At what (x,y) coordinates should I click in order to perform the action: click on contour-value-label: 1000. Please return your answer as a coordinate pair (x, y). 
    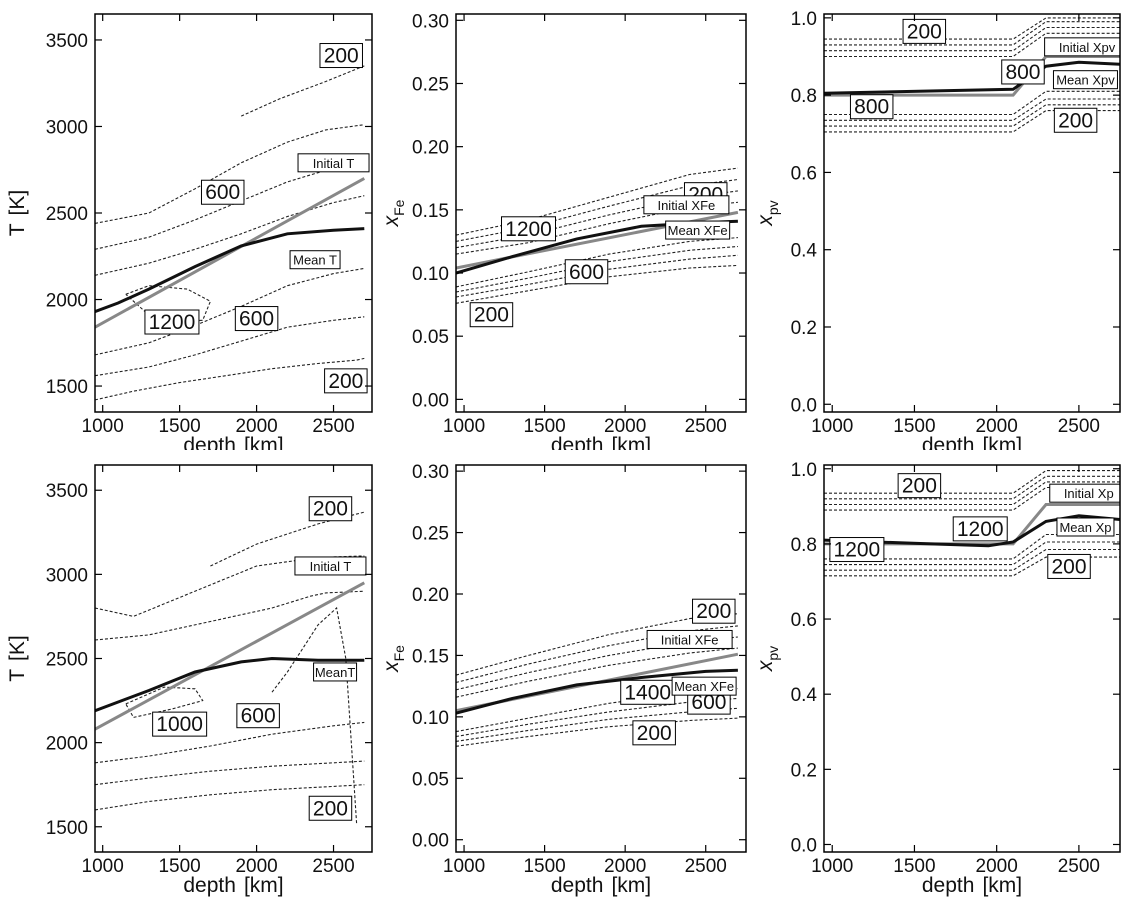
    Looking at the image, I should click on (180, 724).